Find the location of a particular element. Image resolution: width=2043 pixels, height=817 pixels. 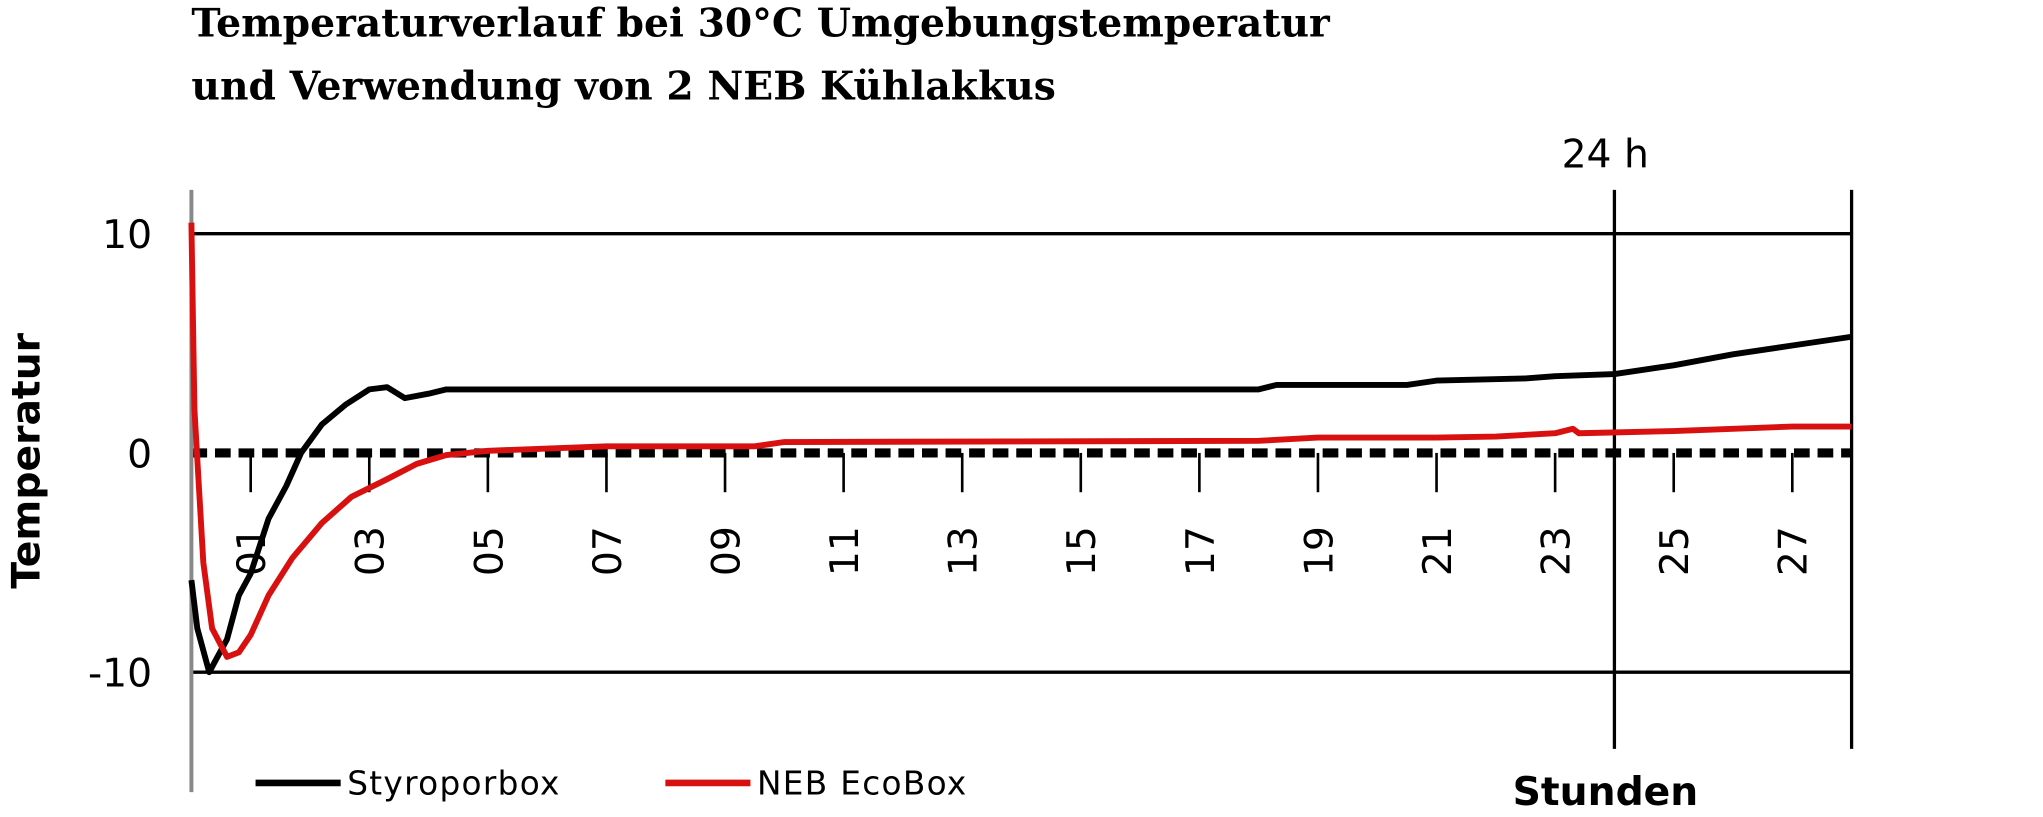

x-tick-label: 09 is located at coordinates (726, 551).